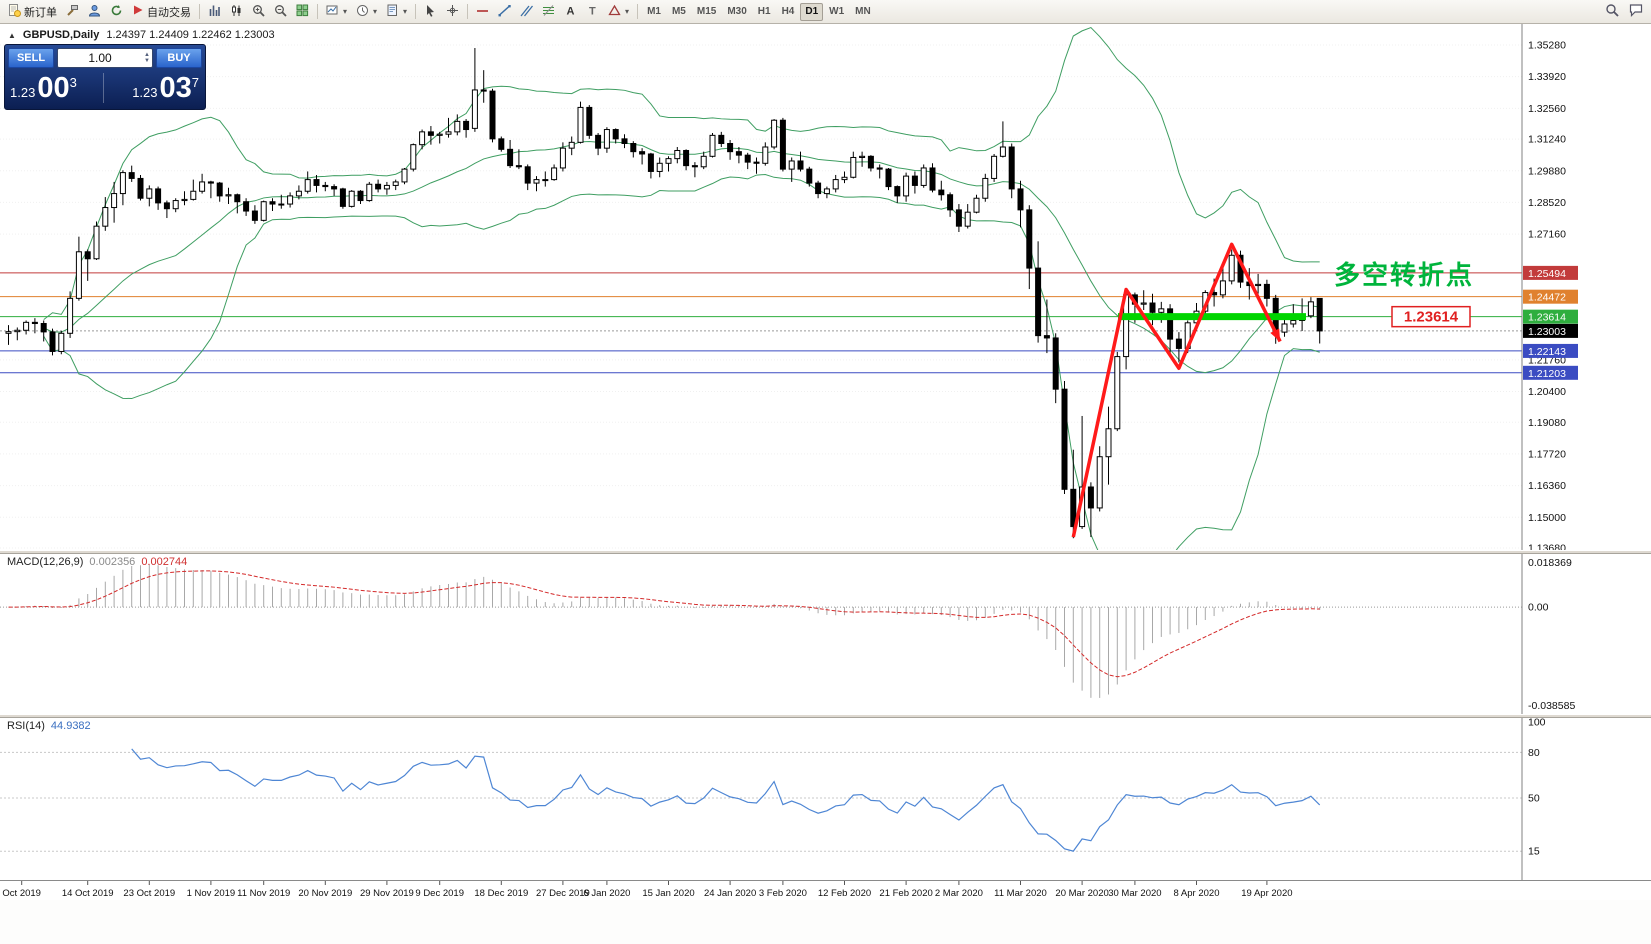  What do you see at coordinates (1176, 390) in the screenshot?
I see `zigzag-annotation` at bounding box center [1176, 390].